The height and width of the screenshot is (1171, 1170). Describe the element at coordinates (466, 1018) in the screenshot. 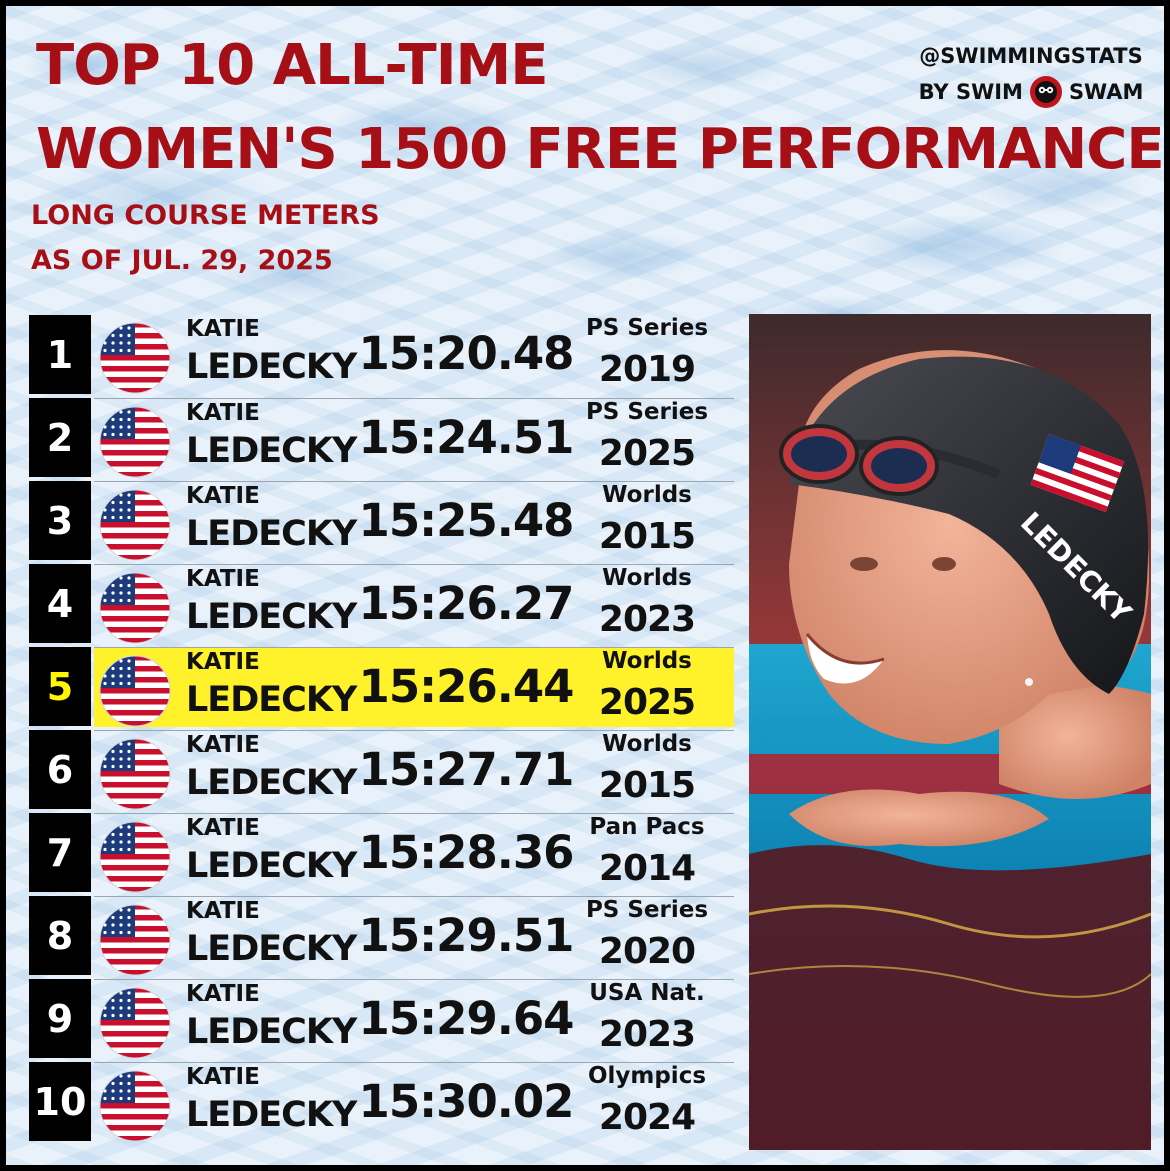

I see `swim-time: 15:29.64` at that location.